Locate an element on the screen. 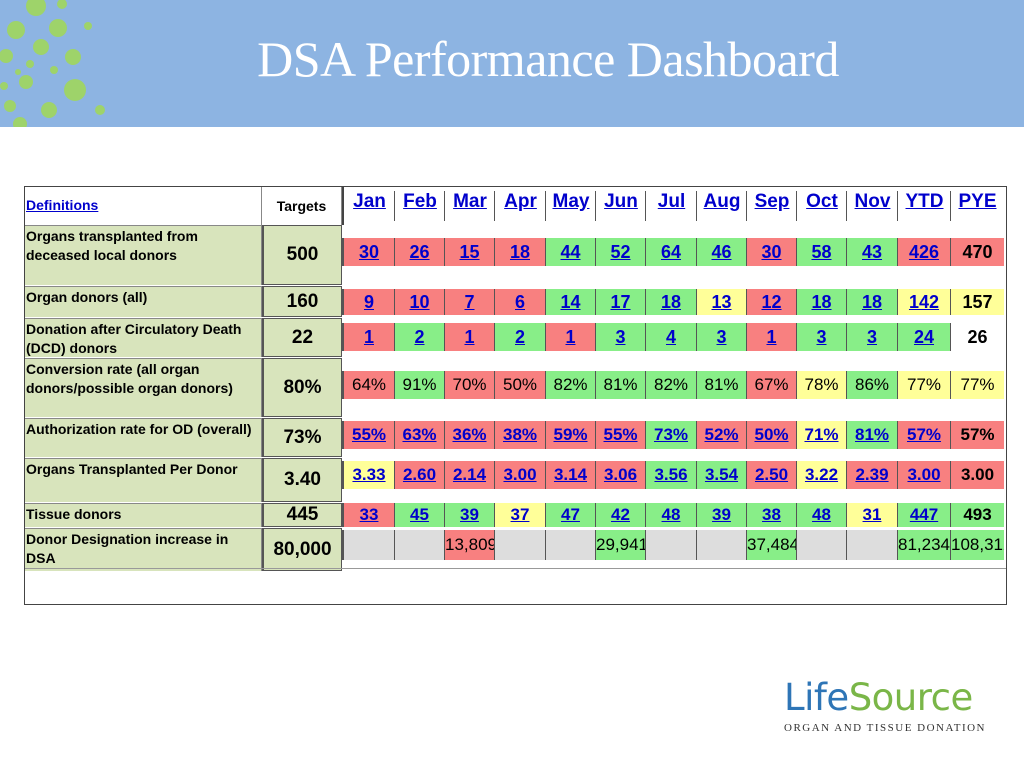 The height and width of the screenshot is (768, 1024). value-cell-jul: 73% is located at coordinates (671, 435).